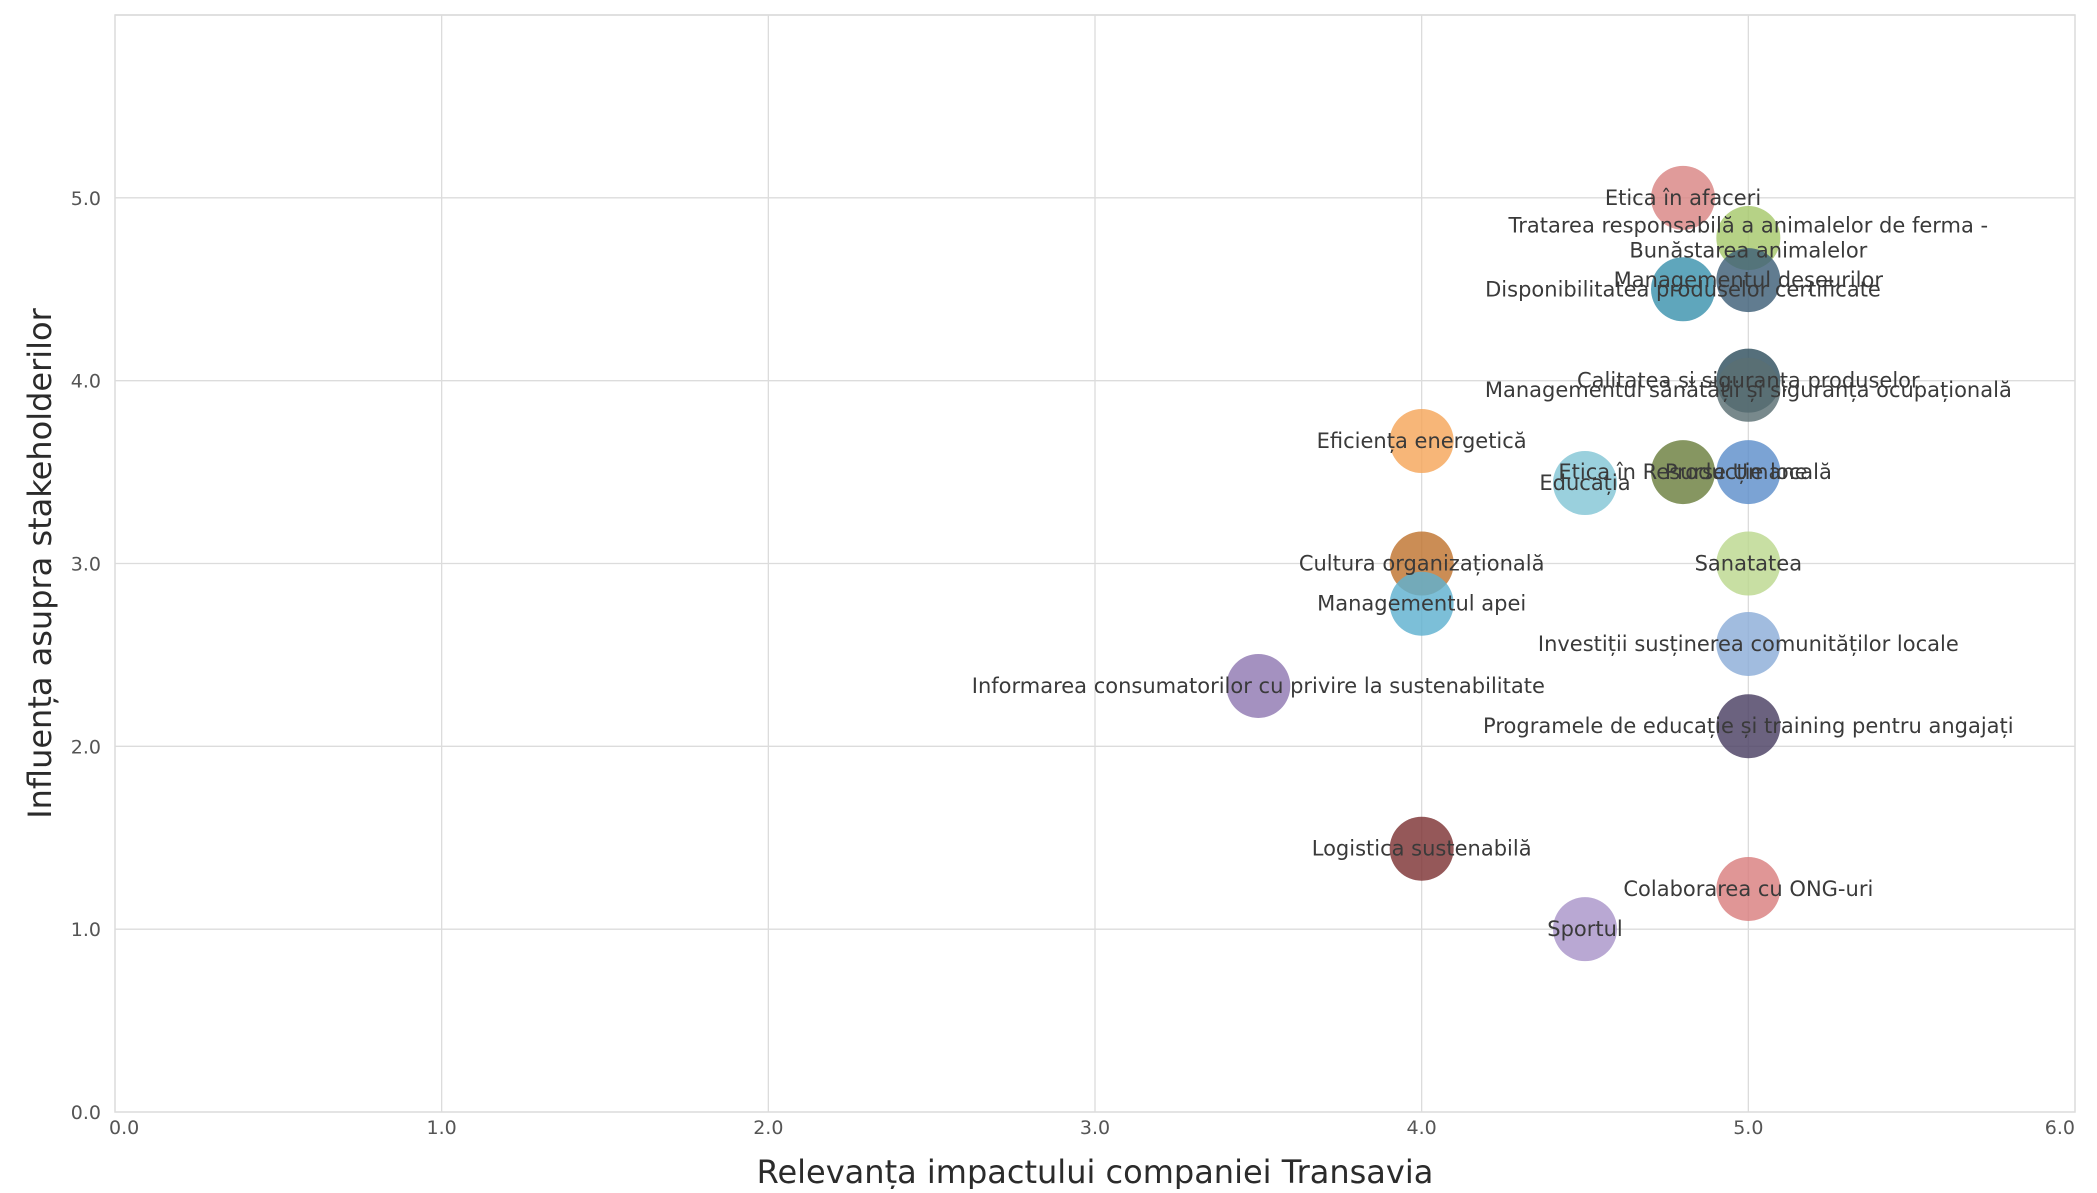 The height and width of the screenshot is (1193, 2097). I want to click on x-tick-label: 3.0, so click(1095, 1128).